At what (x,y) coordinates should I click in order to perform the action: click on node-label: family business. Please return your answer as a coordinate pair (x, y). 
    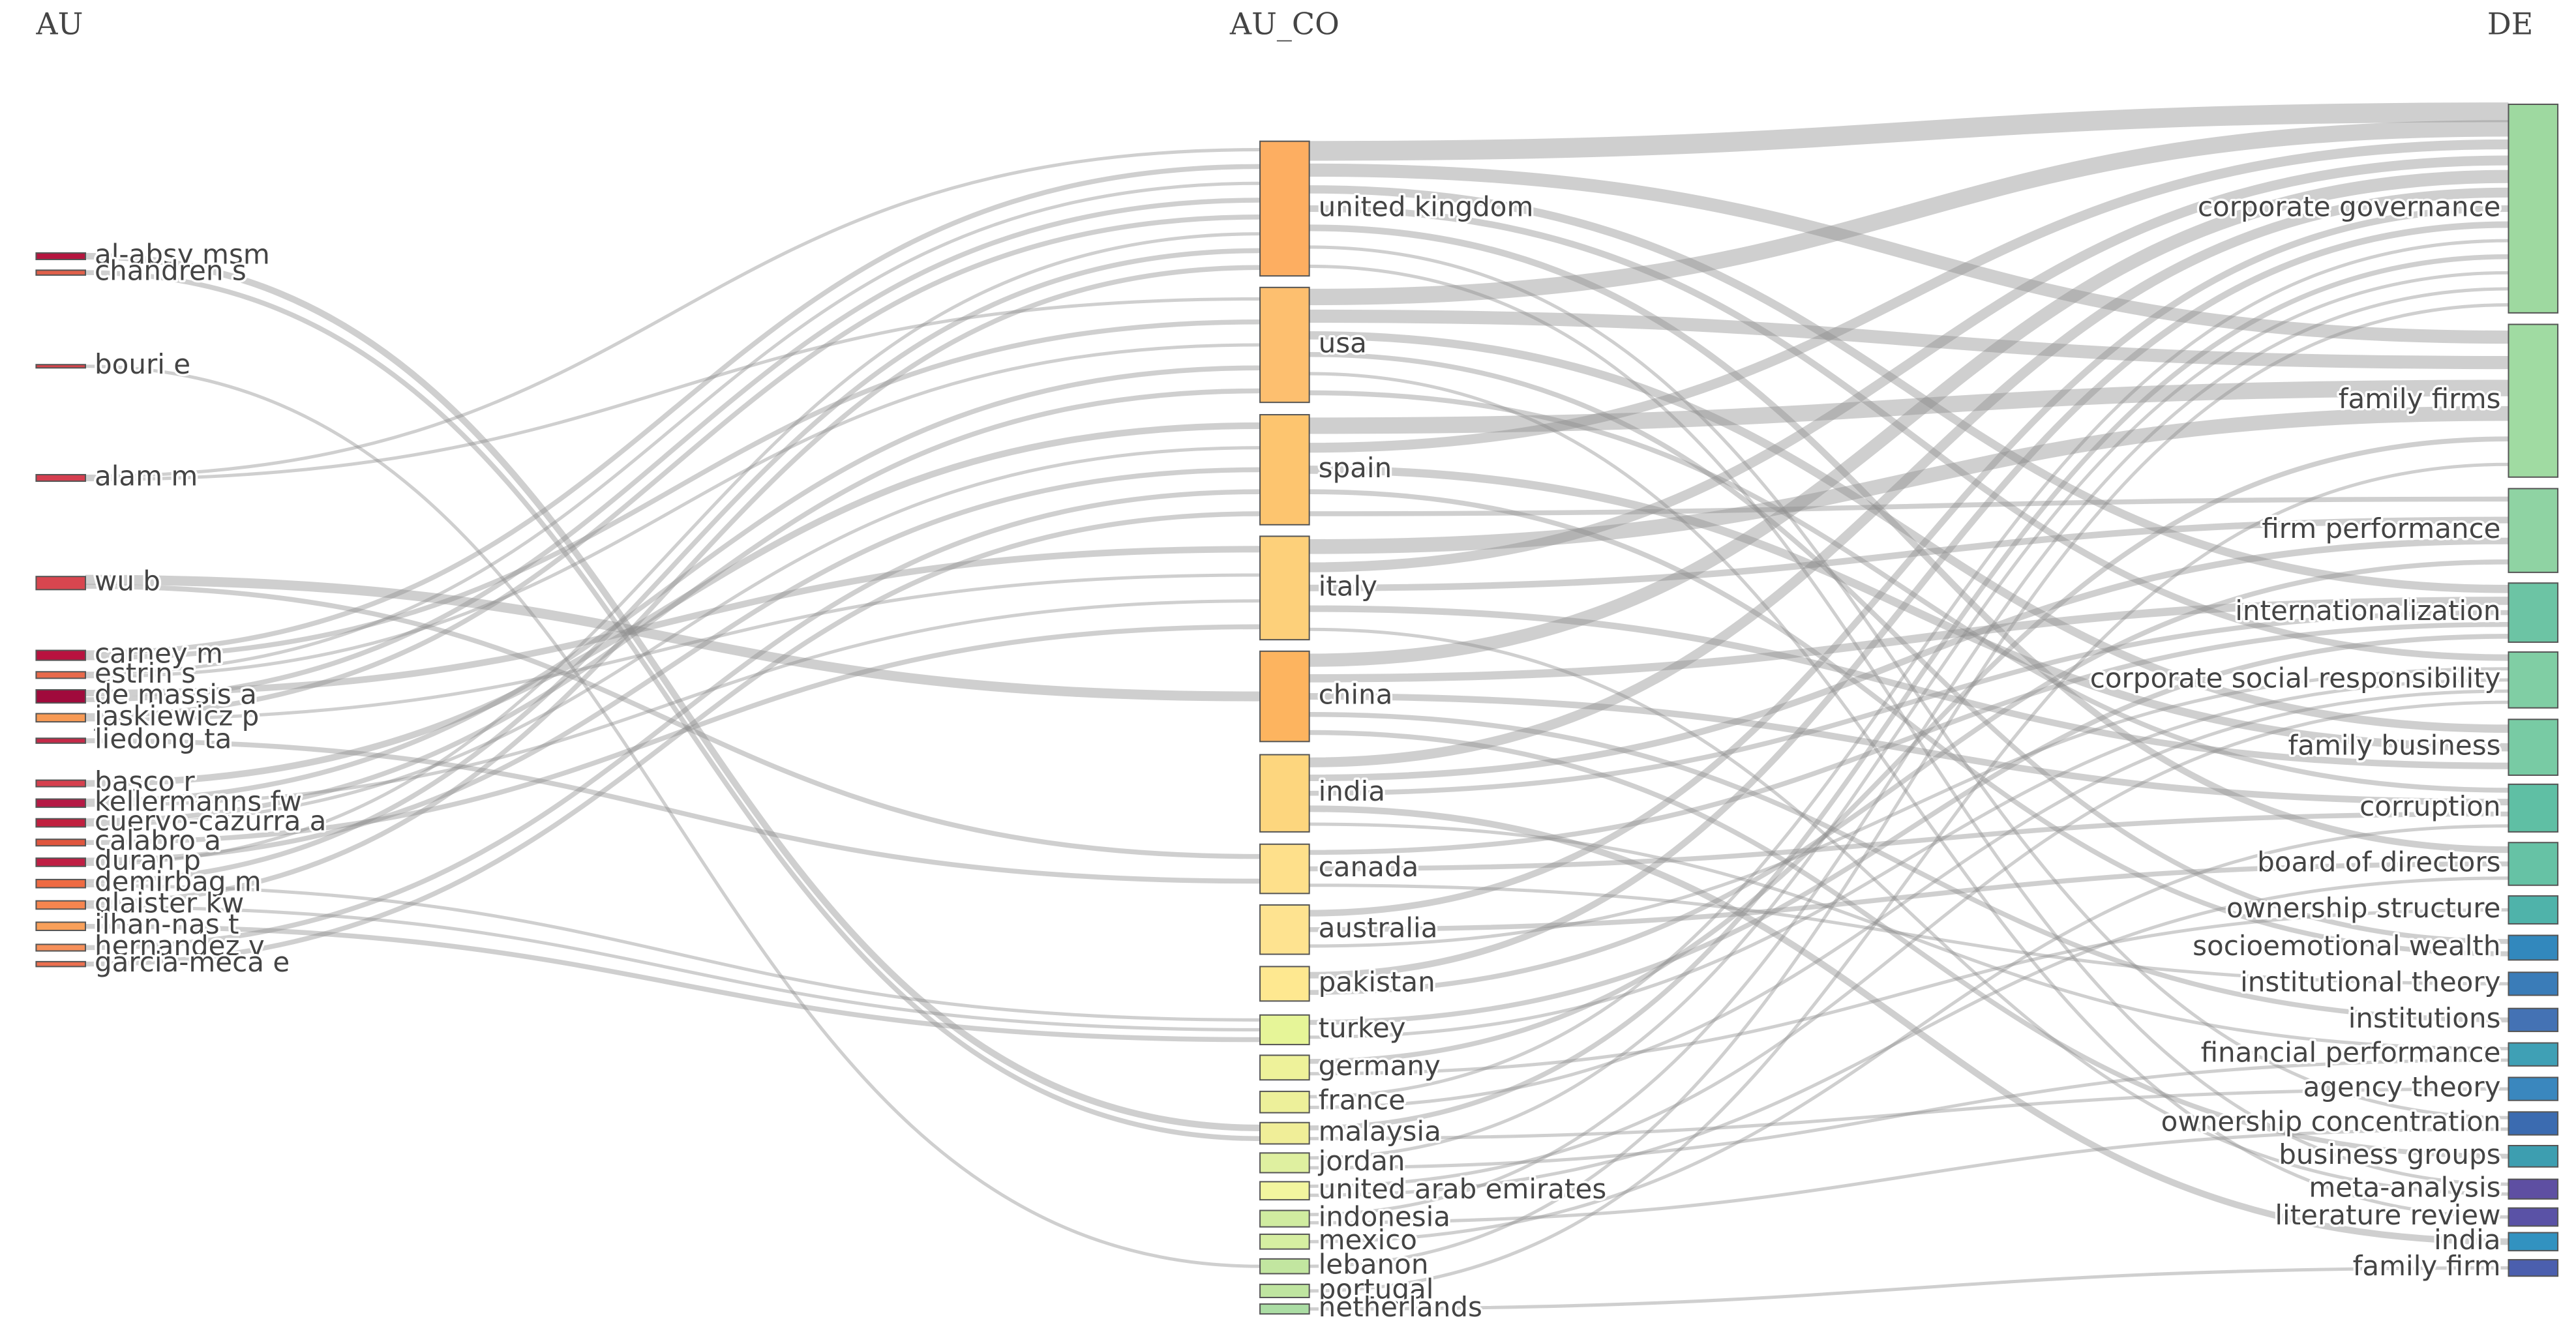
    Looking at the image, I should click on (2394, 746).